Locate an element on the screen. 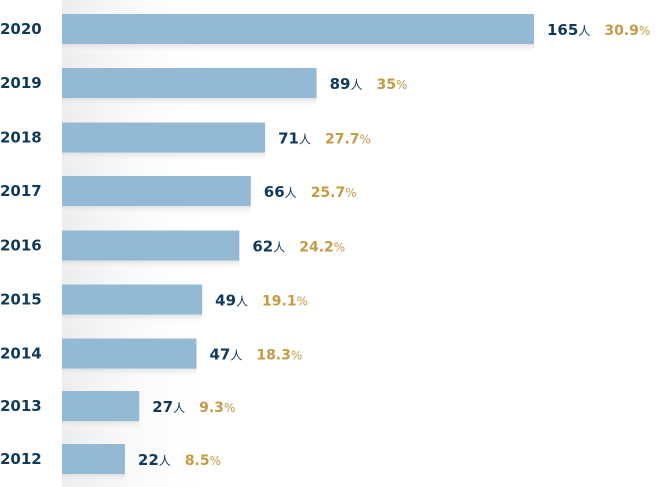 The width and height of the screenshot is (659, 487). percent-label-2014: 18.3% is located at coordinates (279, 356).